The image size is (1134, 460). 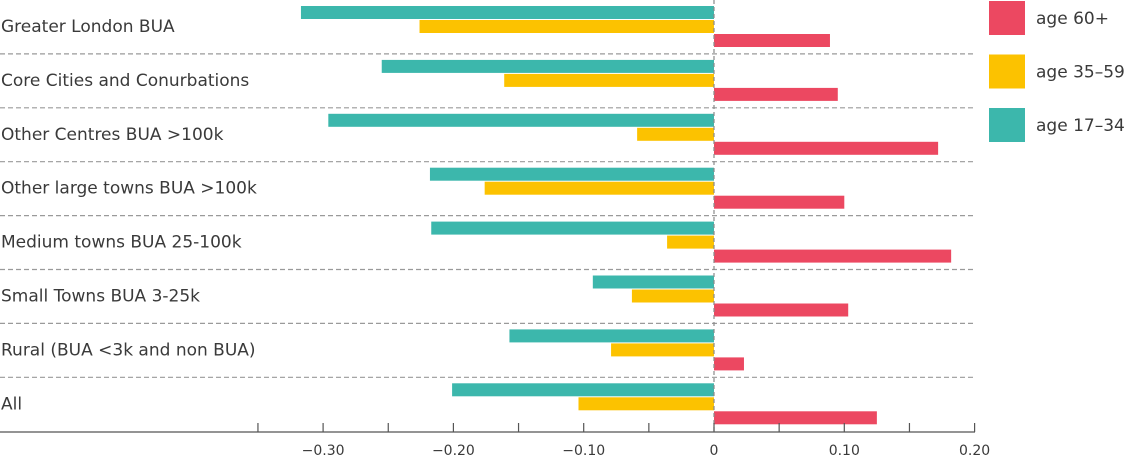 I want to click on category-label: Greater London BUA, so click(x=88, y=27).